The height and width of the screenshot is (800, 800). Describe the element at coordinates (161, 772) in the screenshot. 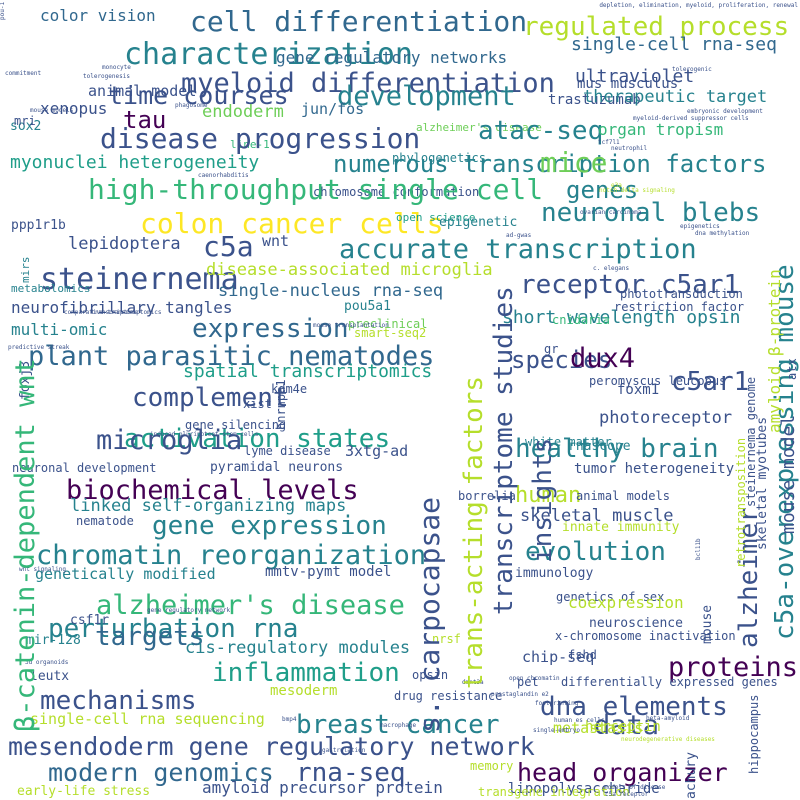

I see `word-modern-genomics: modern genomics` at that location.